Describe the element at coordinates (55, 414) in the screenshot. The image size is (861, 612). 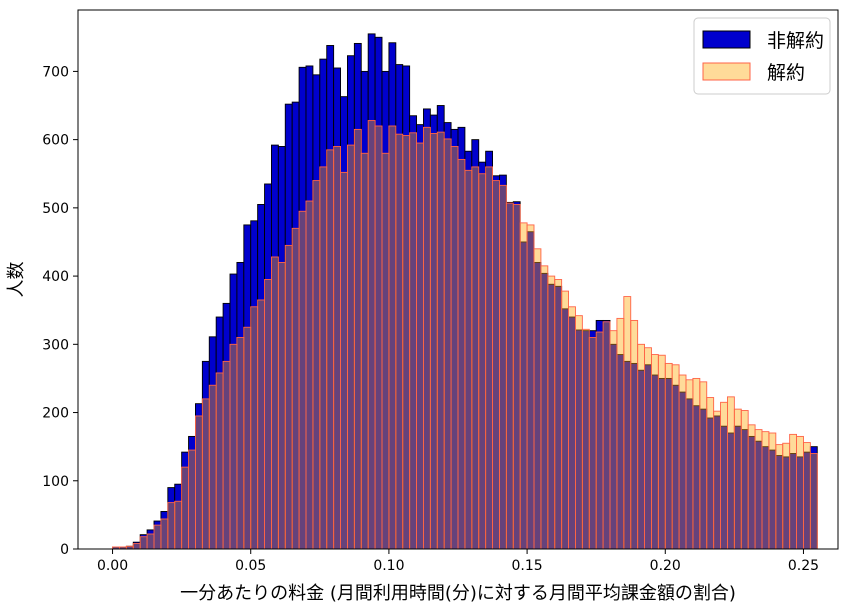
I see `y-tick-label: 200` at that location.